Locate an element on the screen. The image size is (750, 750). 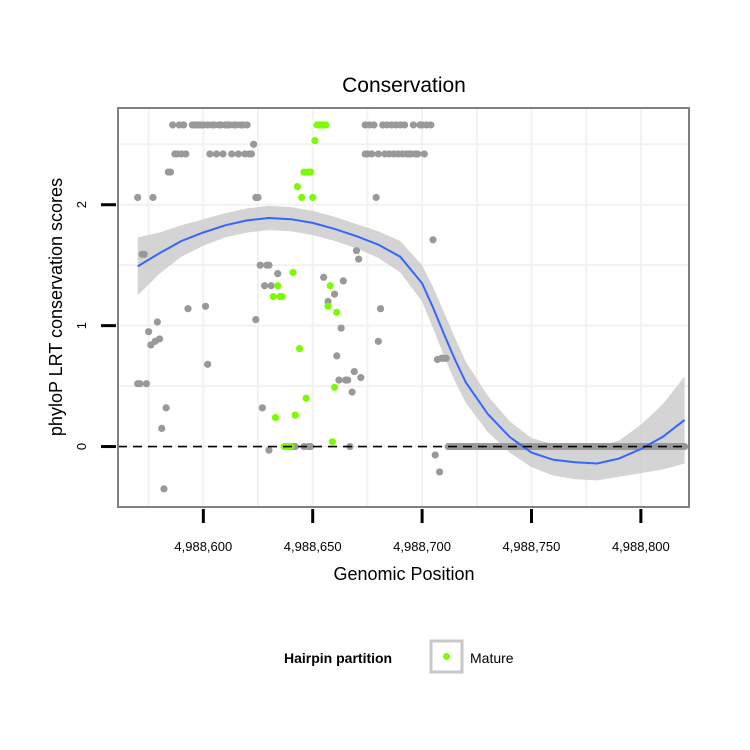
legend-title: Hairpin partition is located at coordinates (338, 658).